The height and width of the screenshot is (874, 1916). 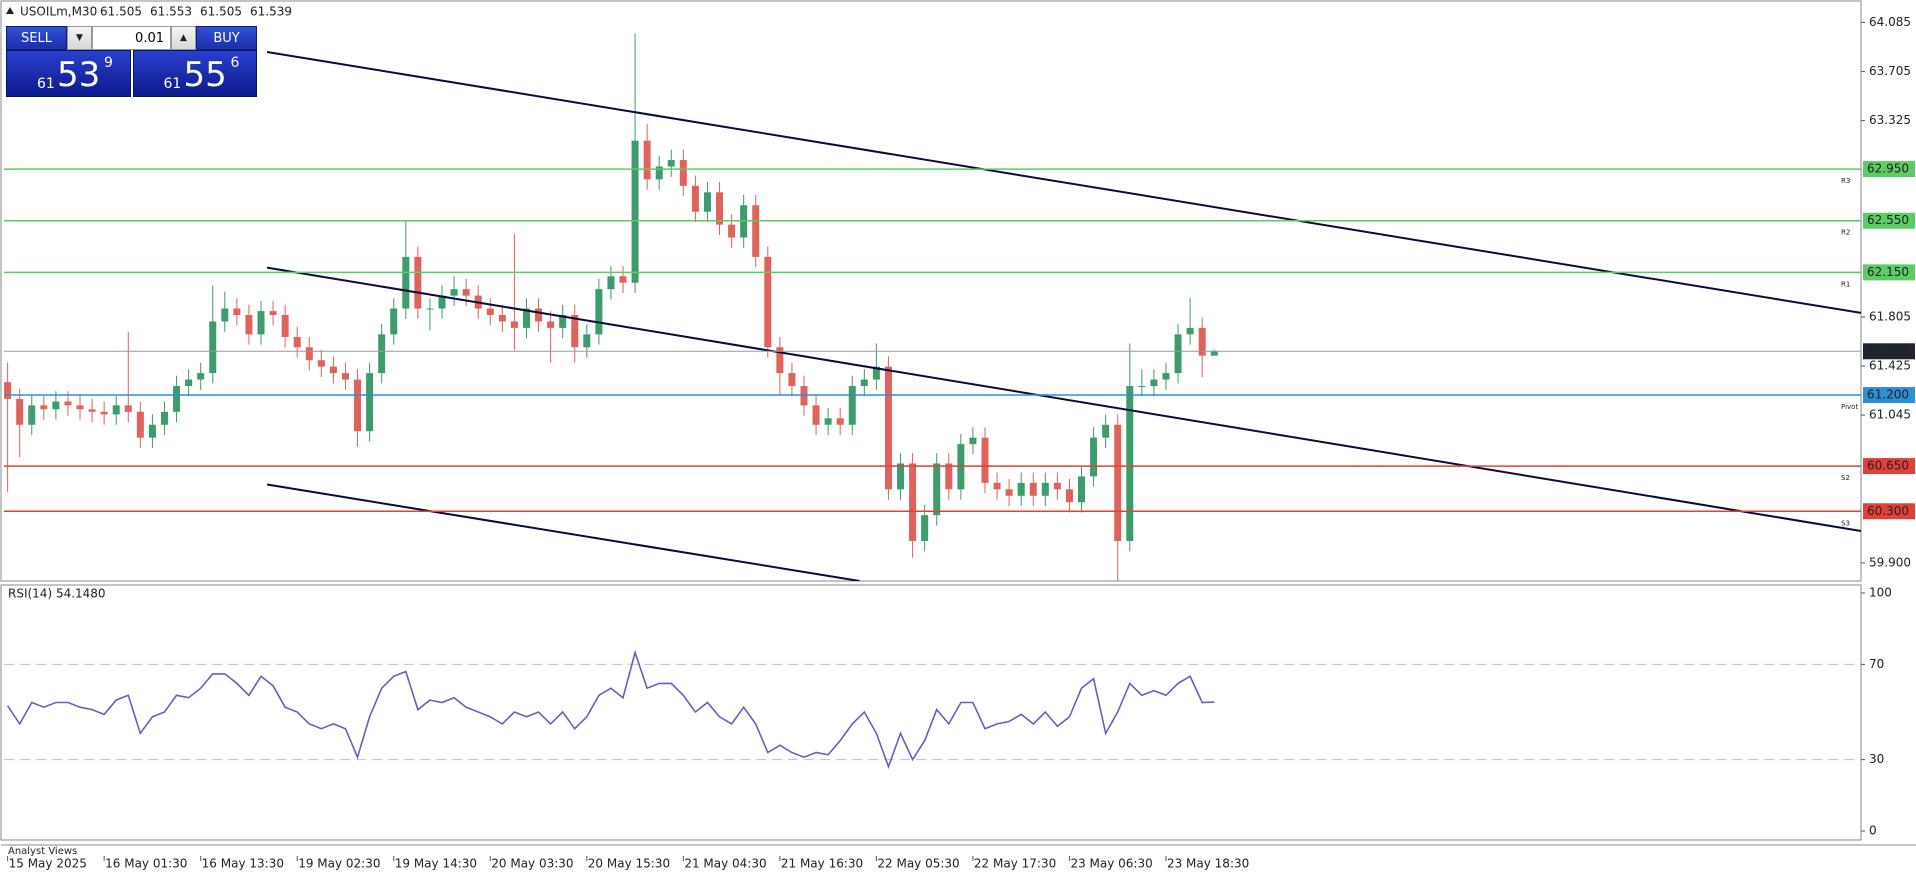 What do you see at coordinates (1890, 120) in the screenshot?
I see `y-tick-label: 63.325` at bounding box center [1890, 120].